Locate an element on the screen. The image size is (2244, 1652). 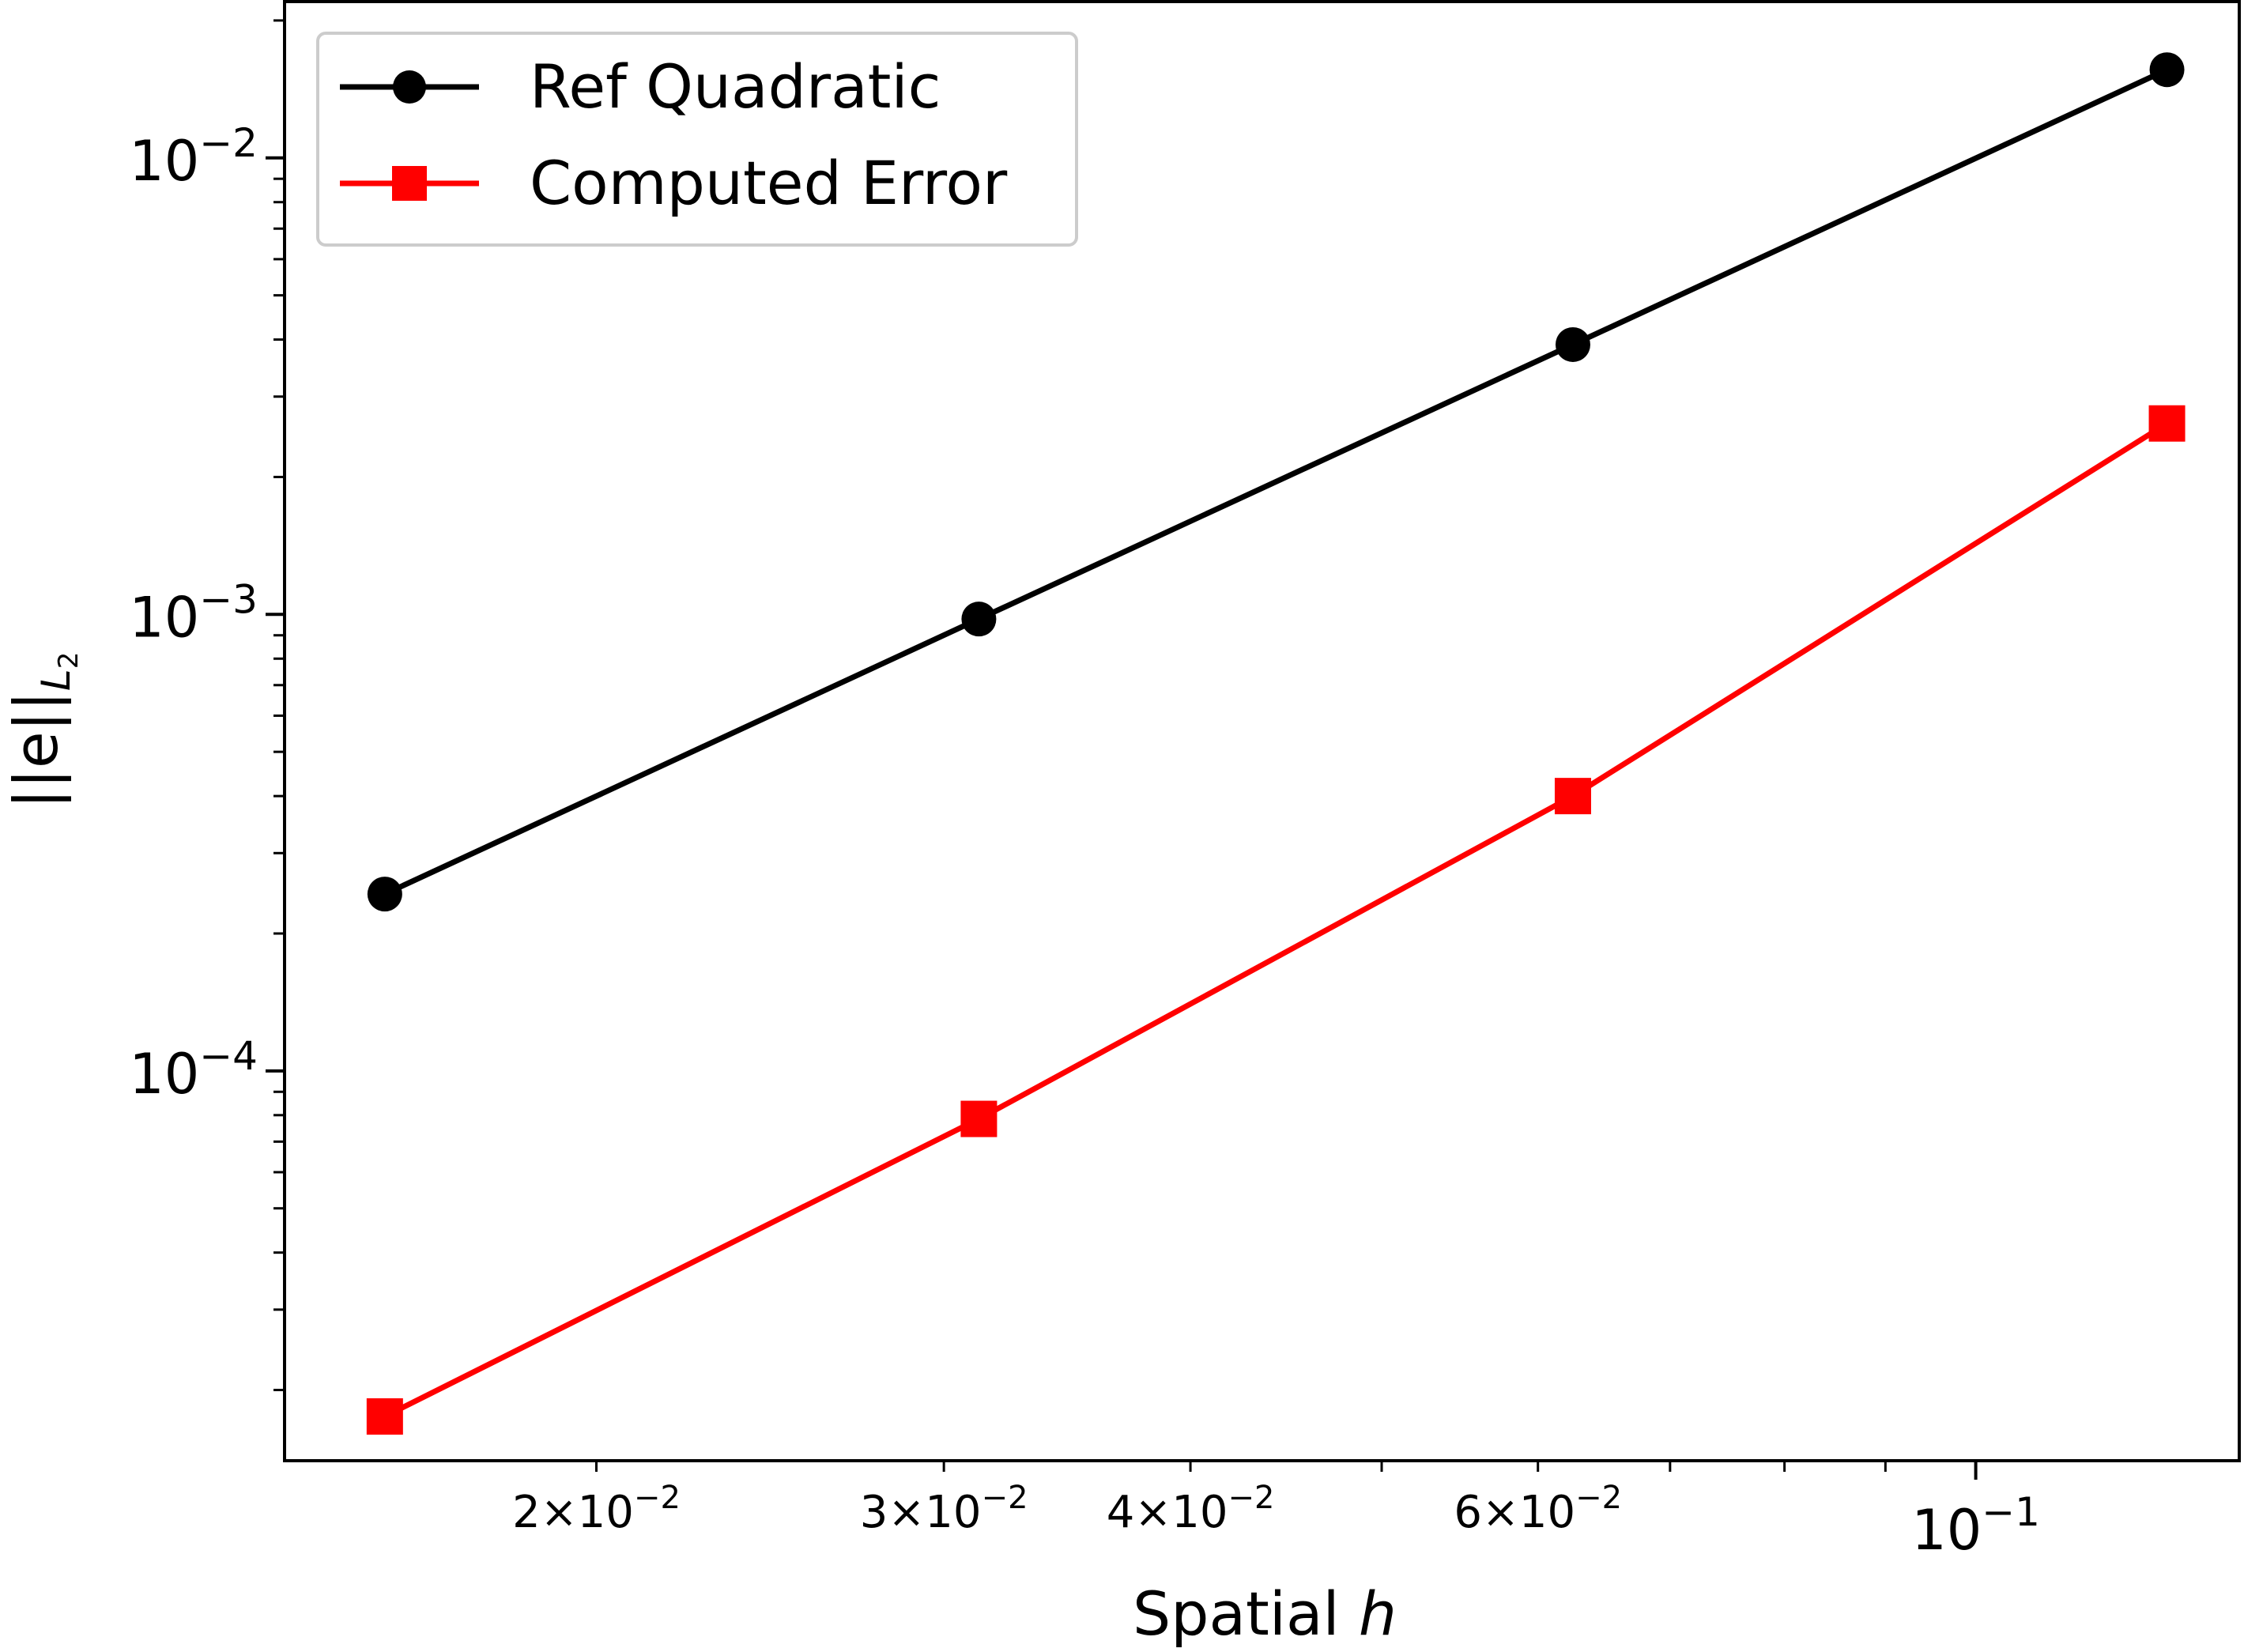
legend-marker-computed-error is located at coordinates (410, 183).